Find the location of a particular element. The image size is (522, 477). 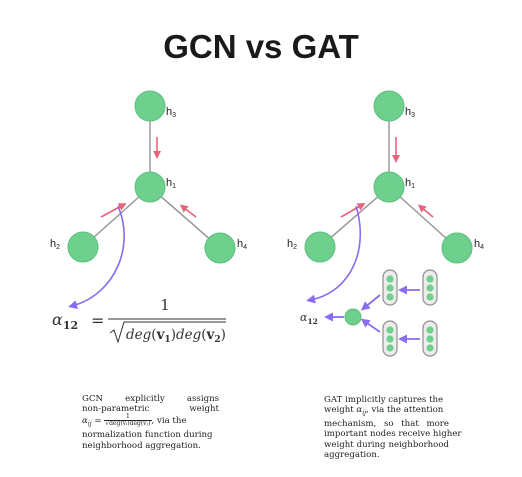

gat-caption-line: weight αij, via the attention is located at coordinates (384, 411).